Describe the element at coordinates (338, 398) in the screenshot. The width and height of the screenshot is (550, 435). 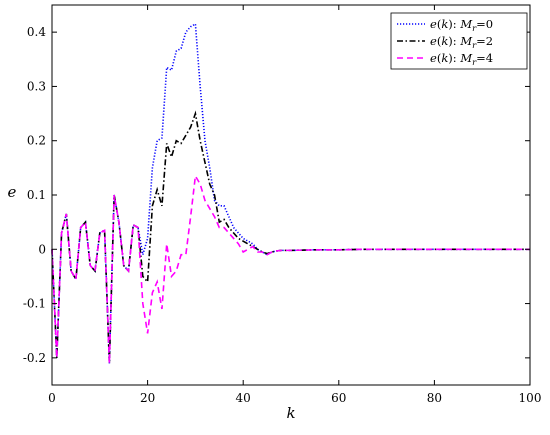
I see `x-tick-label: 60` at that location.